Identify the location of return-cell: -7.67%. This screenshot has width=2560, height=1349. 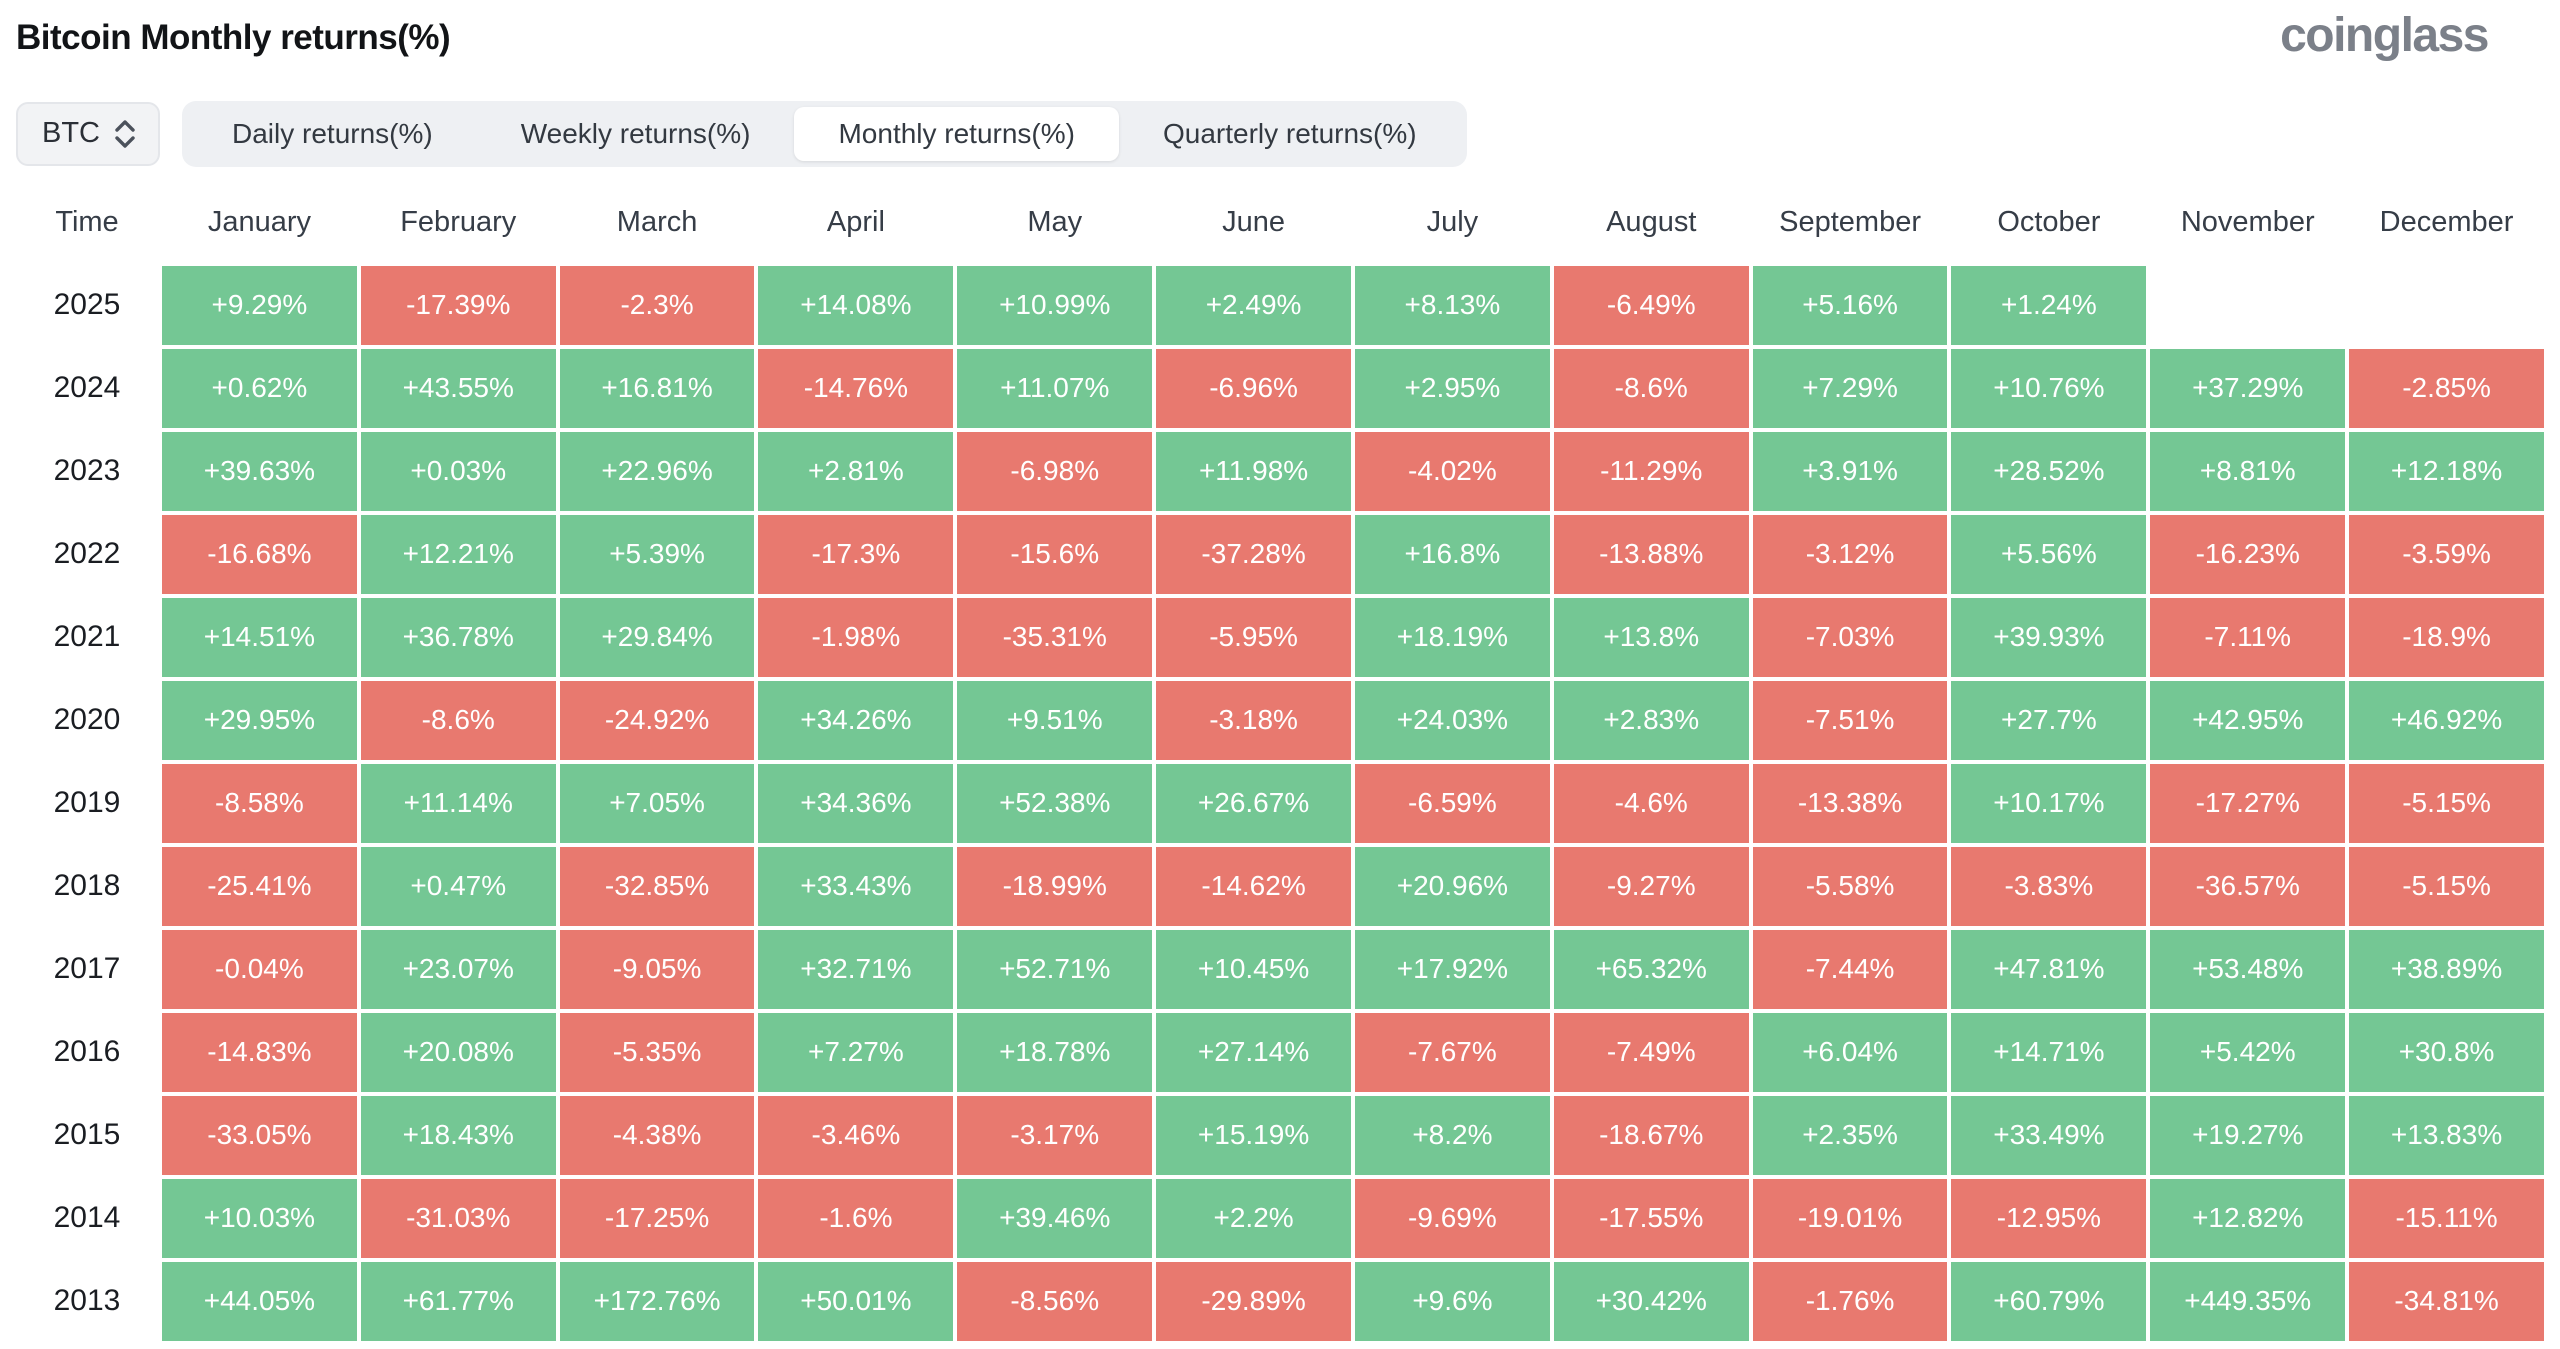
(1452, 1052).